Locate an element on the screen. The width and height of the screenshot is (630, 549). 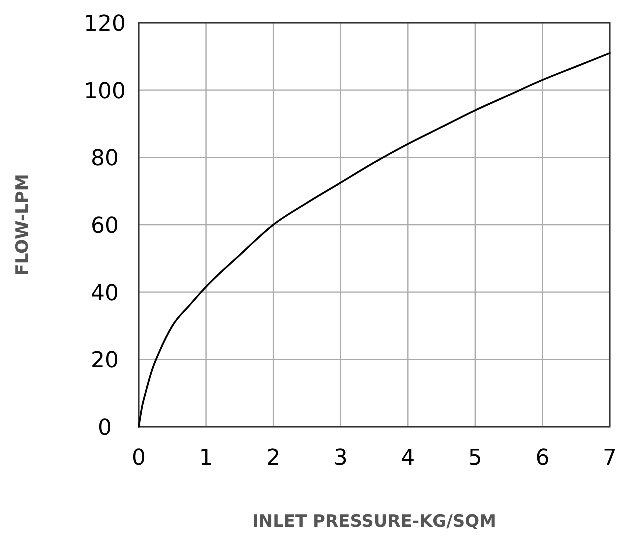
x-tick-label: 7 is located at coordinates (610, 458).